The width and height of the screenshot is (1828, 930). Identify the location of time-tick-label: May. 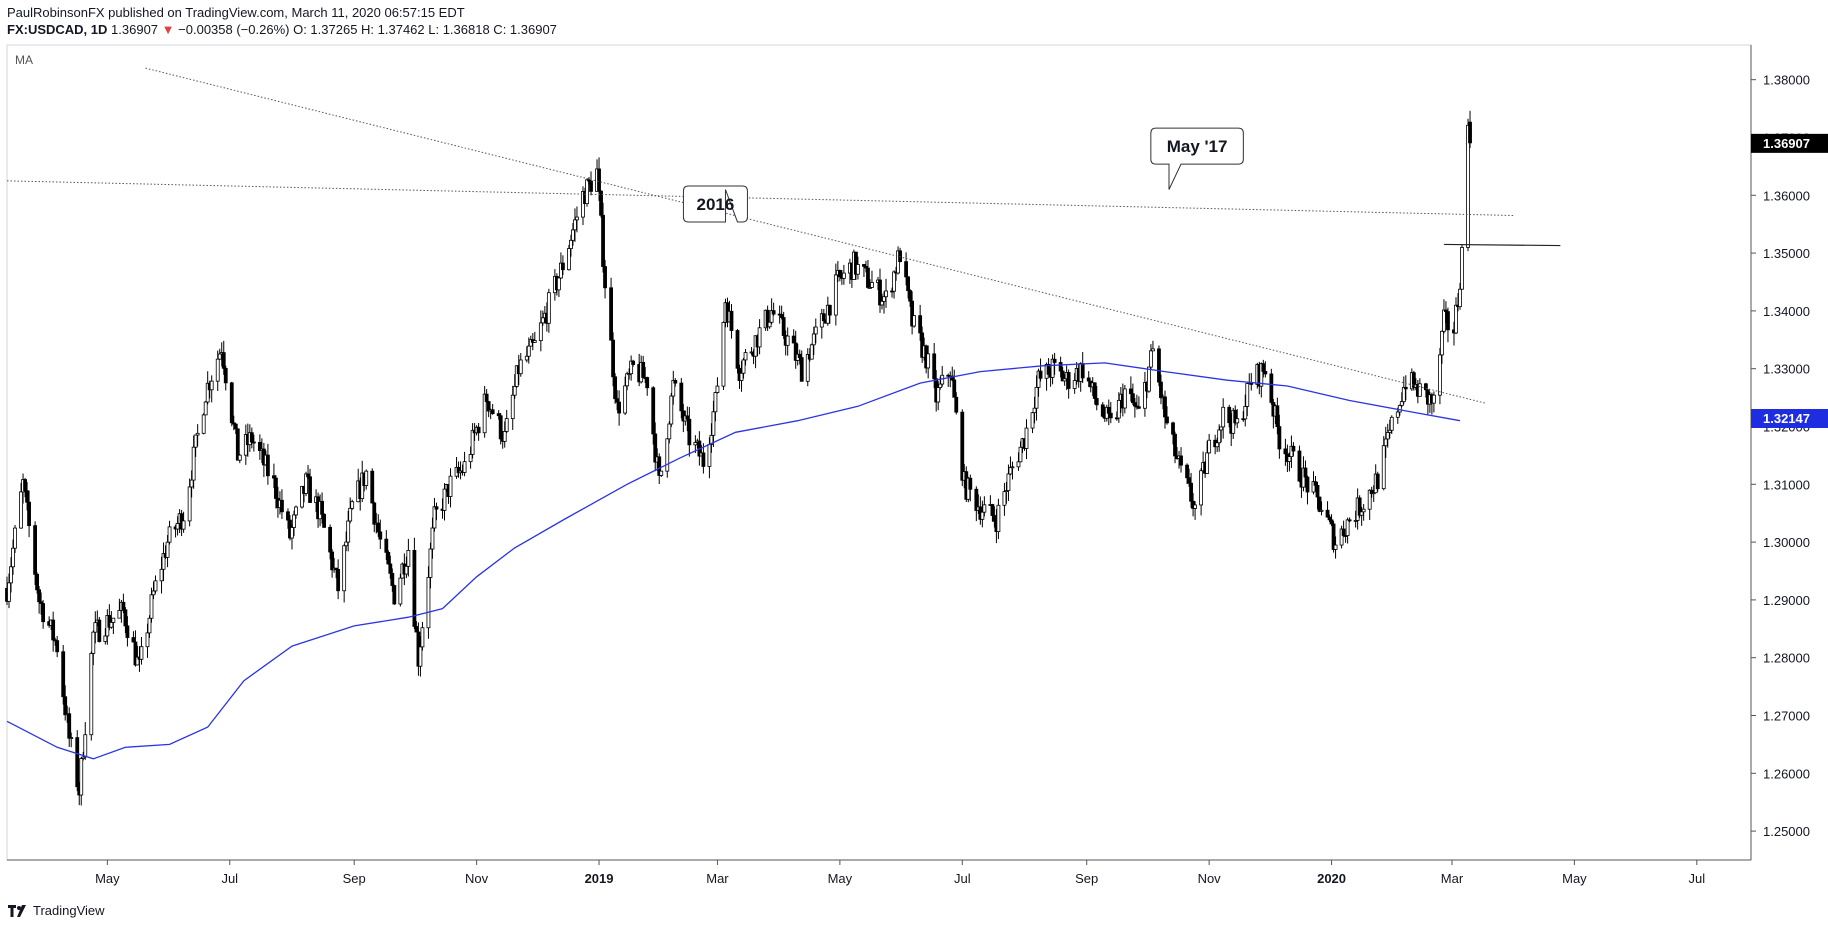
(107, 878).